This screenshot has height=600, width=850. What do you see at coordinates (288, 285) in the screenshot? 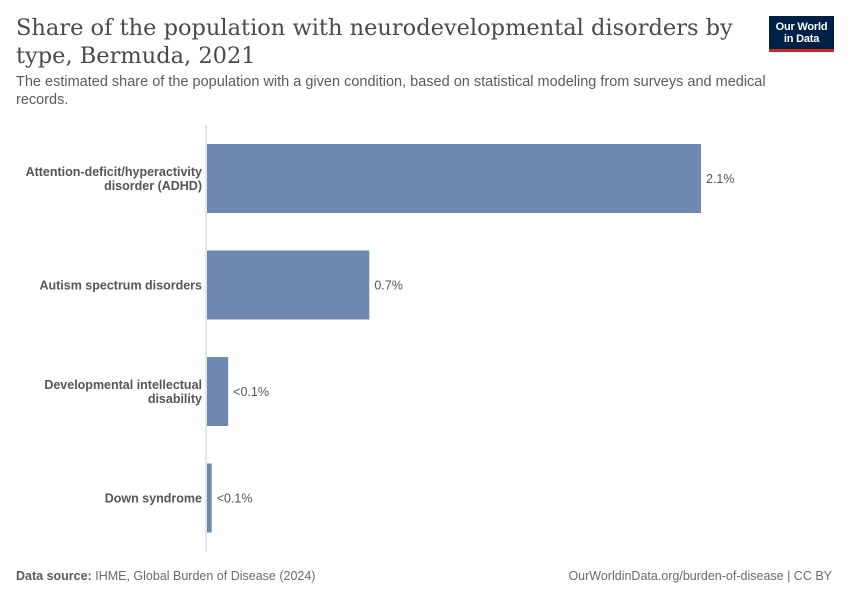
I see `bar-autism-spectrum-disorders` at bounding box center [288, 285].